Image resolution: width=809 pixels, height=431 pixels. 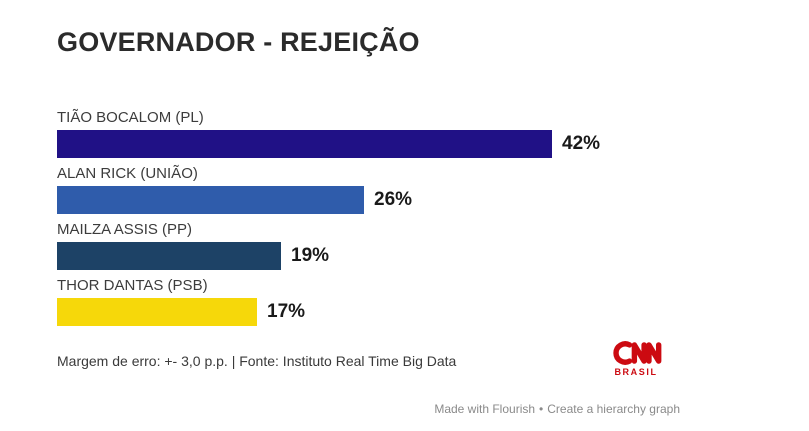 What do you see at coordinates (127, 173) in the screenshot?
I see `candidate-label: ALAN RICK (UNIÃO)` at bounding box center [127, 173].